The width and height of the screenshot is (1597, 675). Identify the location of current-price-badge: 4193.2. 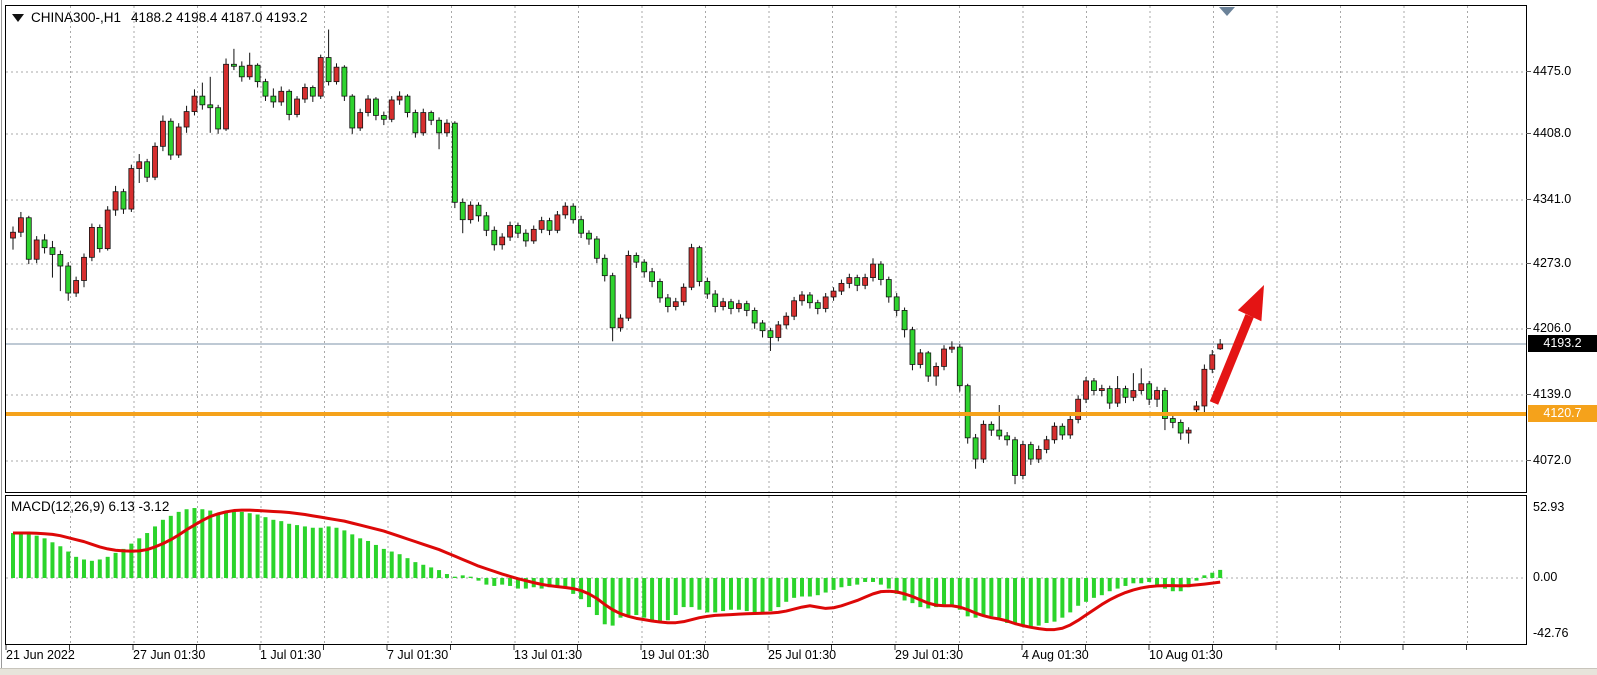
(1562, 343).